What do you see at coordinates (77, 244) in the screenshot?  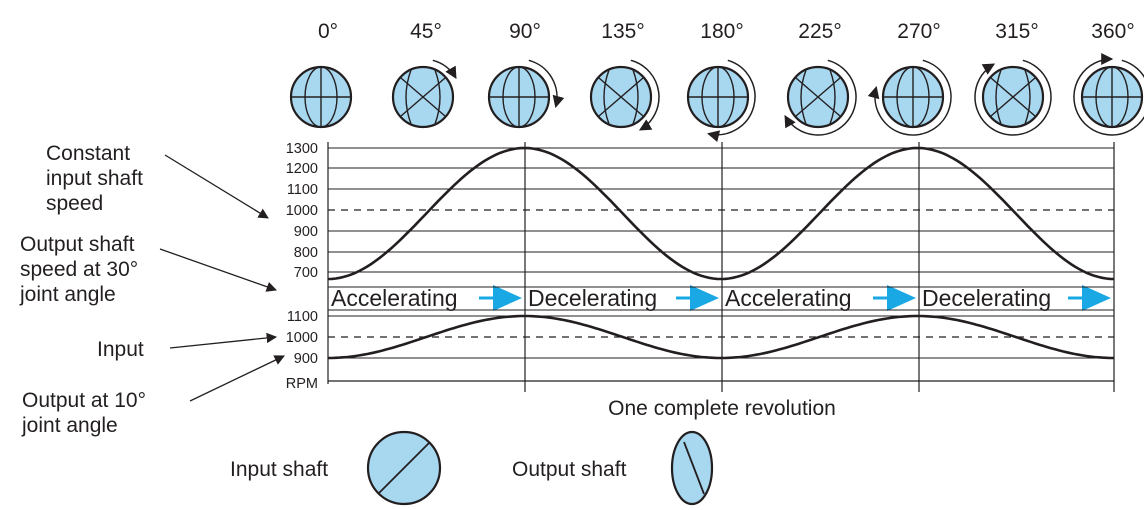 I see `output-30-label-1: Output shaft` at bounding box center [77, 244].